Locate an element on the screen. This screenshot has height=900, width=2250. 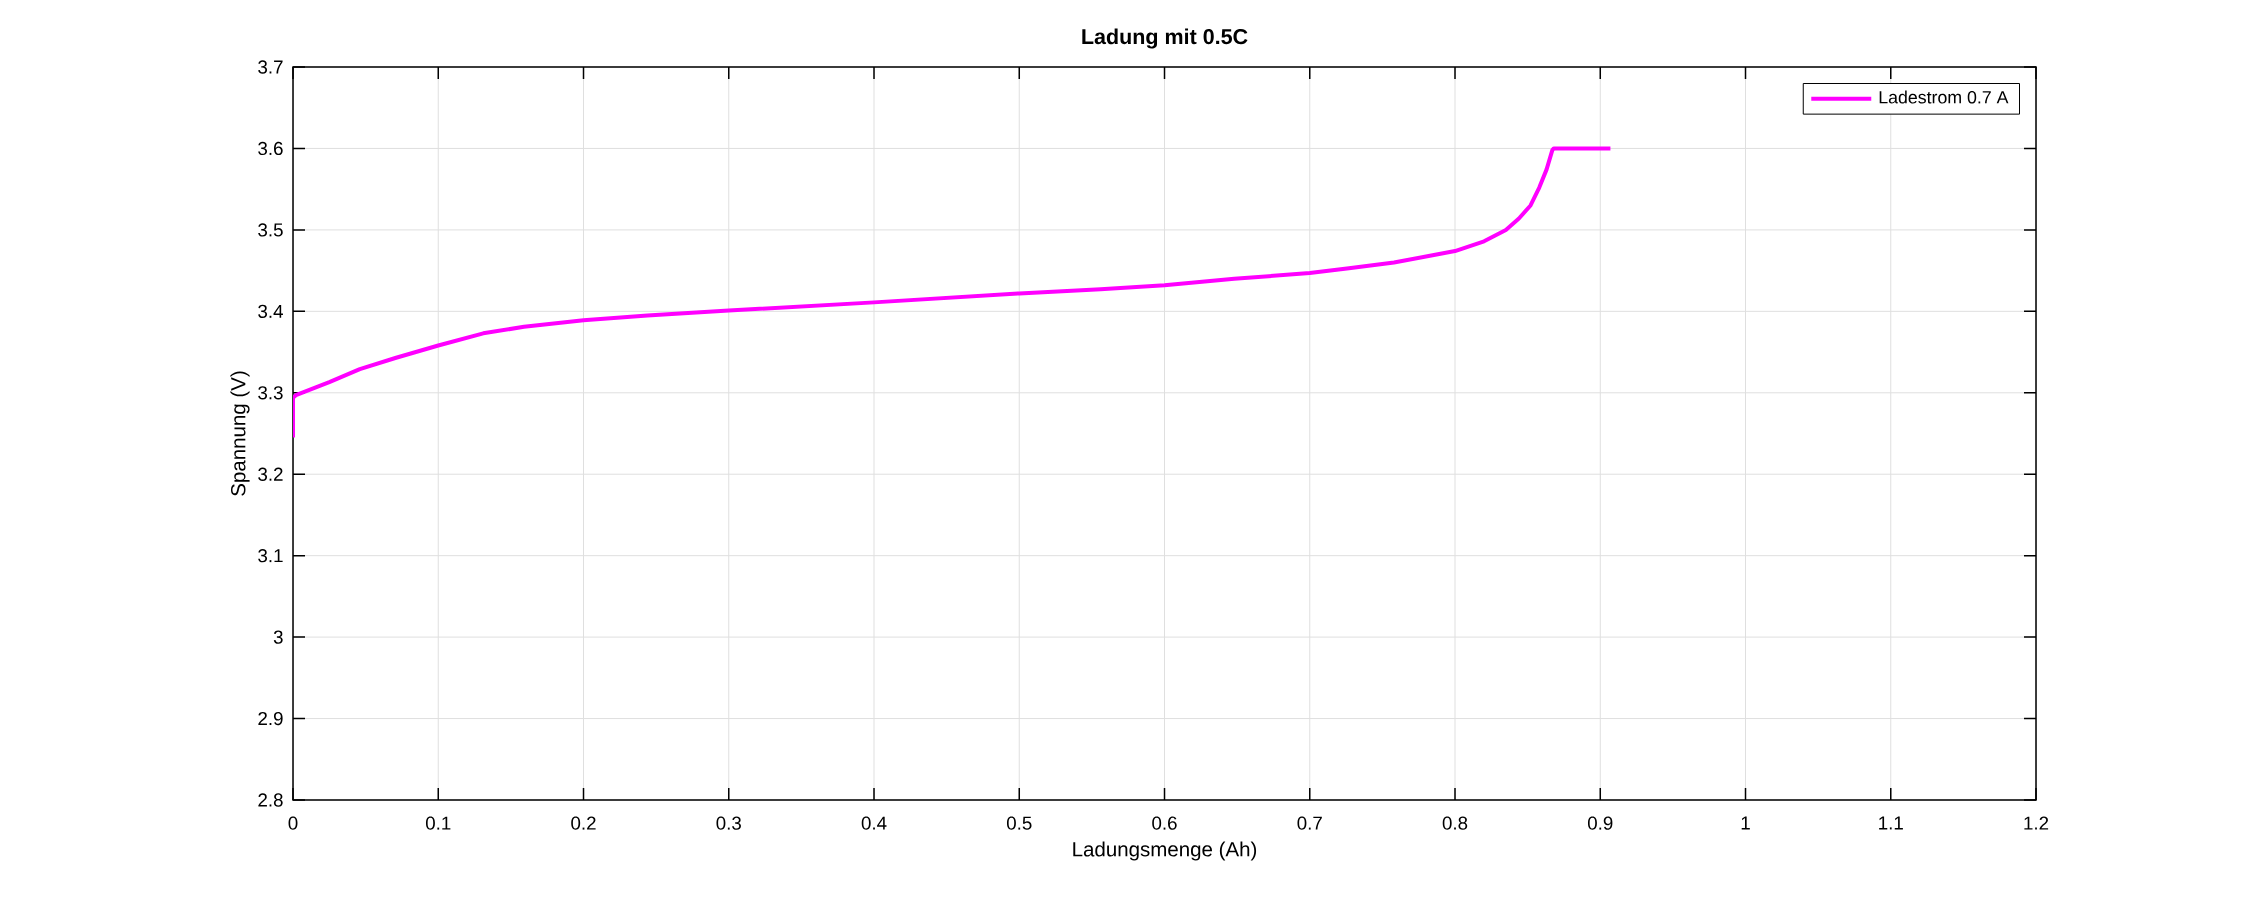
y-tick-label: 3.7 is located at coordinates (270, 67).